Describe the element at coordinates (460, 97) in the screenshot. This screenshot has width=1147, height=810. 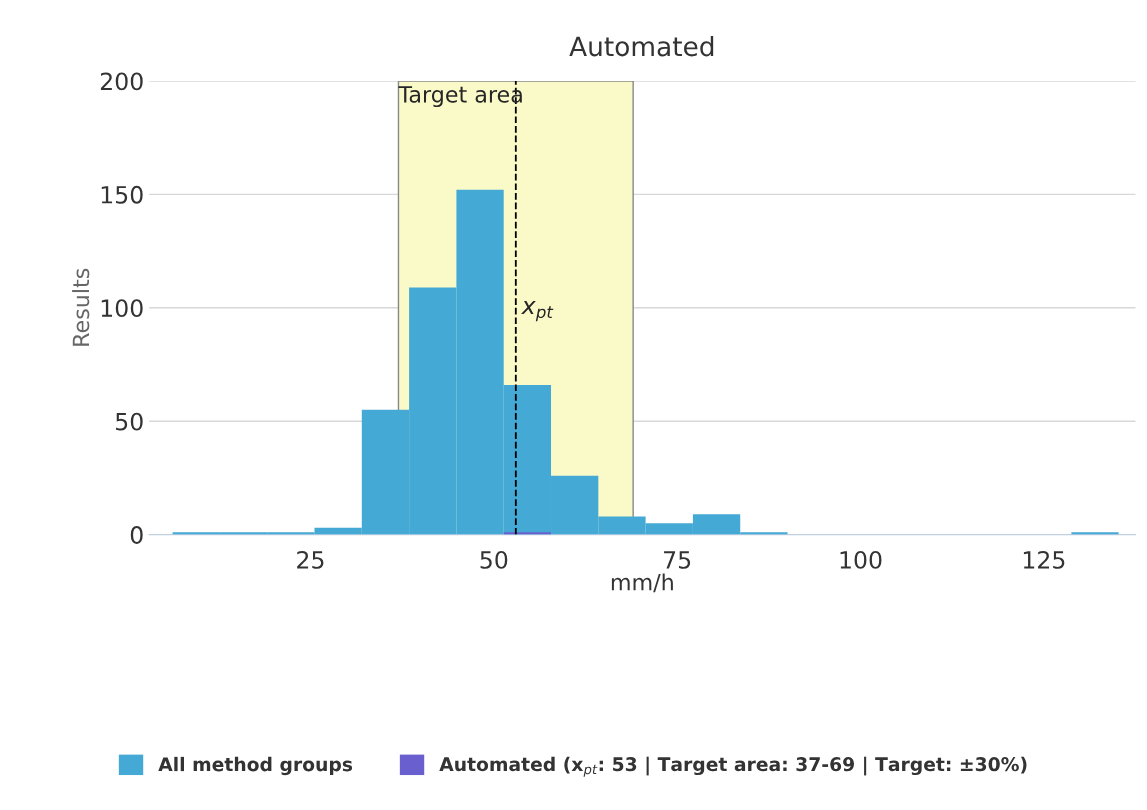
I see `band-label: Target area` at that location.